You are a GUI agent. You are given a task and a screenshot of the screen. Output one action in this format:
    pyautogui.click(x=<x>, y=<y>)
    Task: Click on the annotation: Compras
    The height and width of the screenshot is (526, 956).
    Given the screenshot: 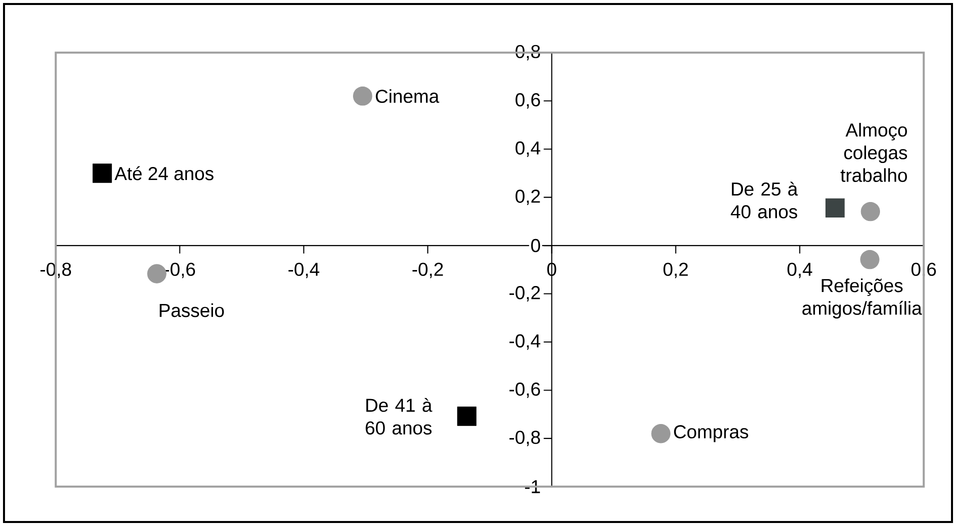 What is the action you would take?
    pyautogui.click(x=711, y=433)
    